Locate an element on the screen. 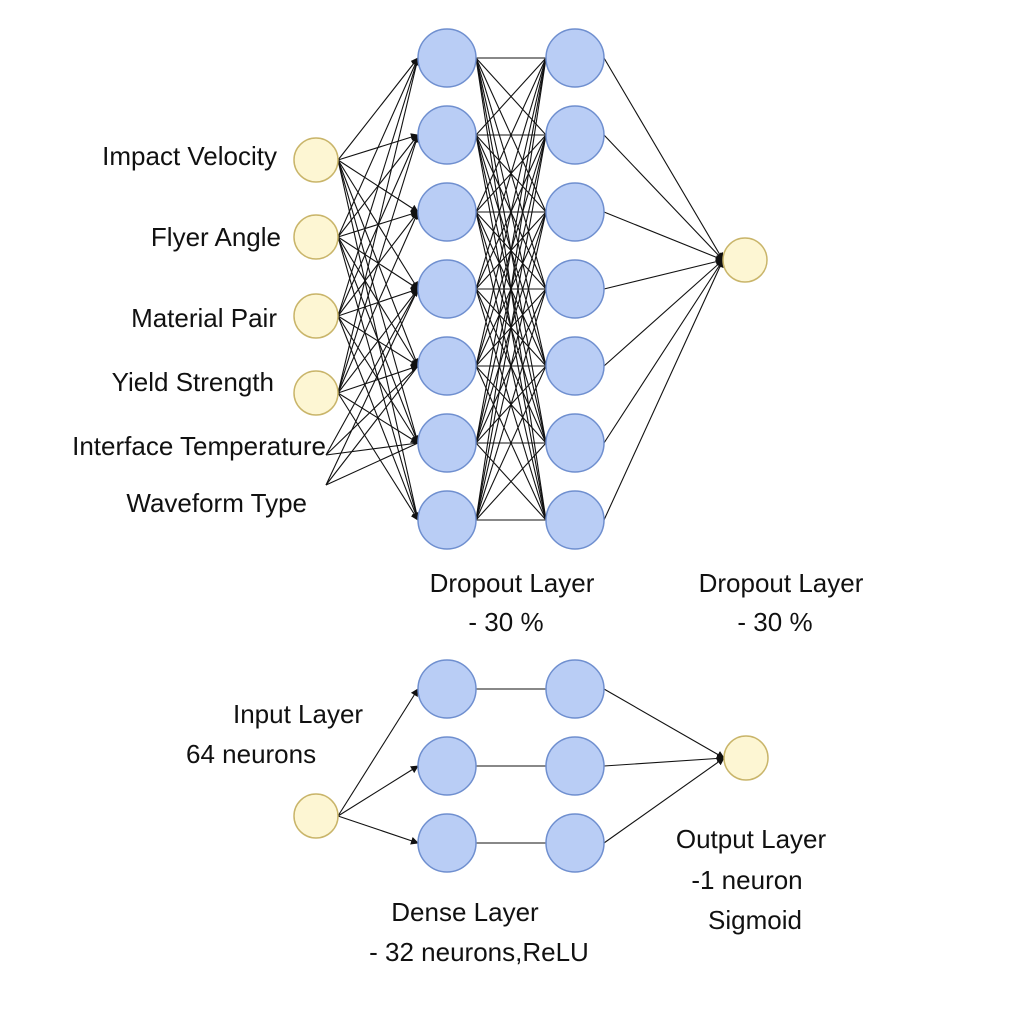 The width and height of the screenshot is (1024, 1024). feature-label: Yield Strength is located at coordinates (193, 382).